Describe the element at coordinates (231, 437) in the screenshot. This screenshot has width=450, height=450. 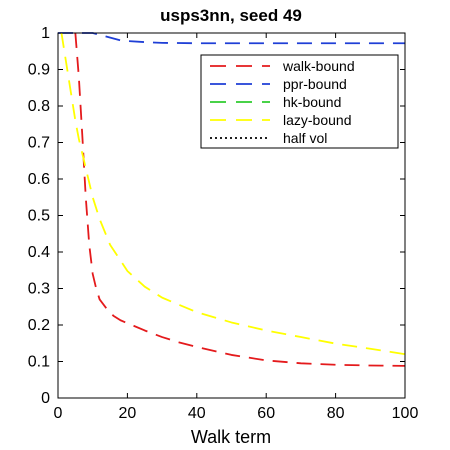
I see `x-axis-label: Walk term` at that location.